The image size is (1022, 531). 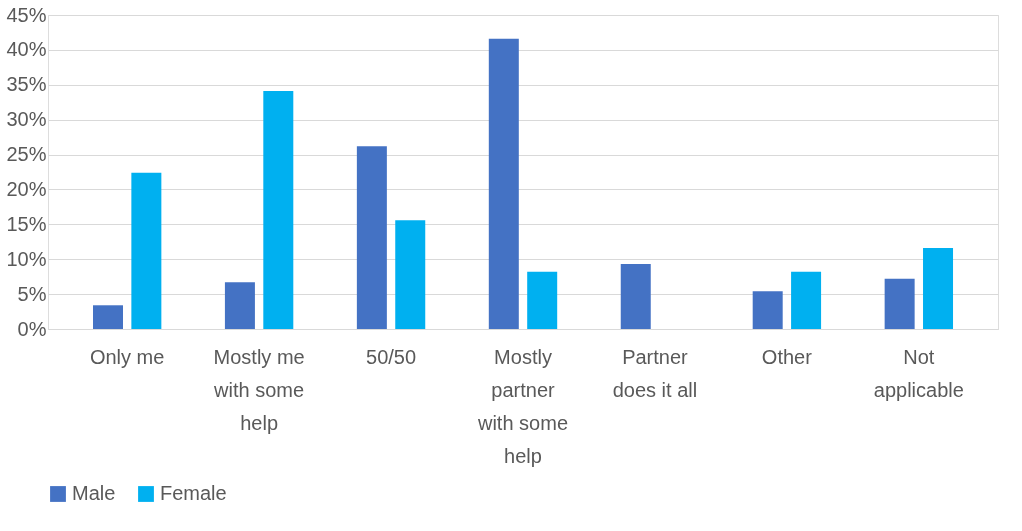 I want to click on y-tick-label: 0%, so click(x=32, y=328).